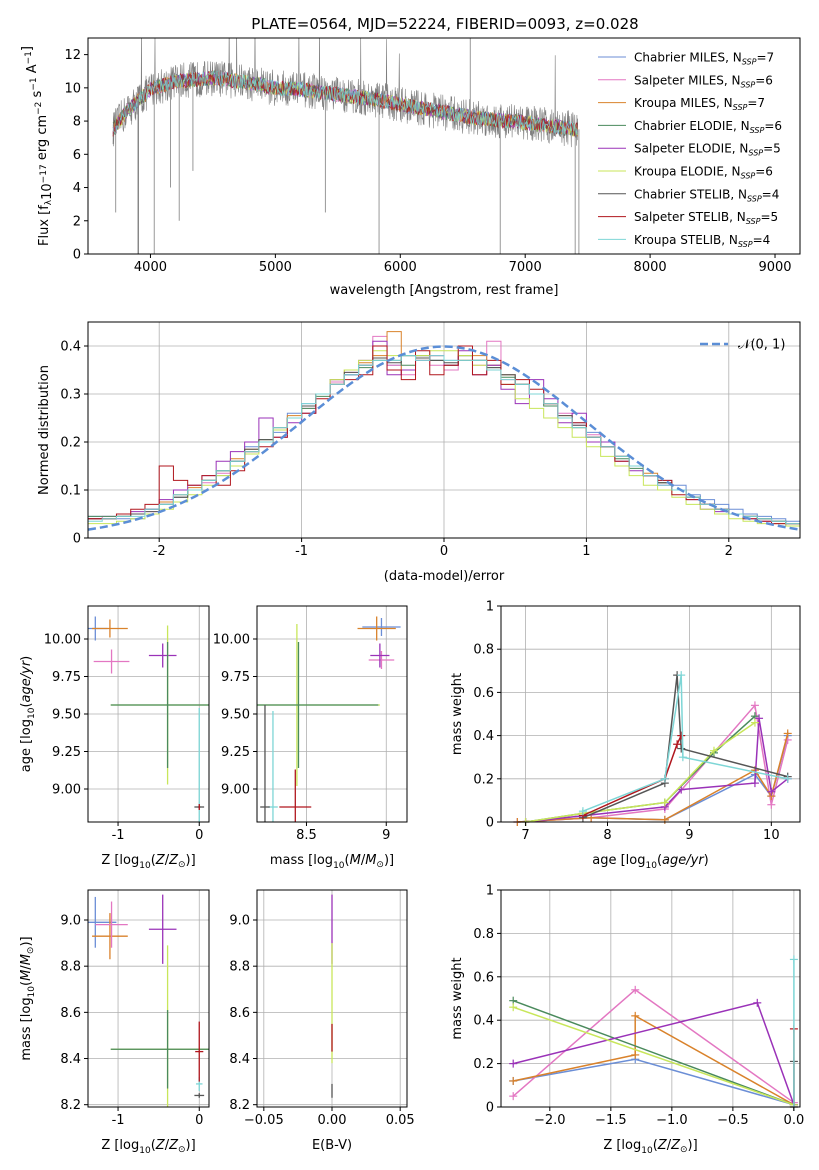 This screenshot has height=1170, width=819. What do you see at coordinates (49, 202) in the screenshot?
I see `ylabel-part: λ` at bounding box center [49, 202].